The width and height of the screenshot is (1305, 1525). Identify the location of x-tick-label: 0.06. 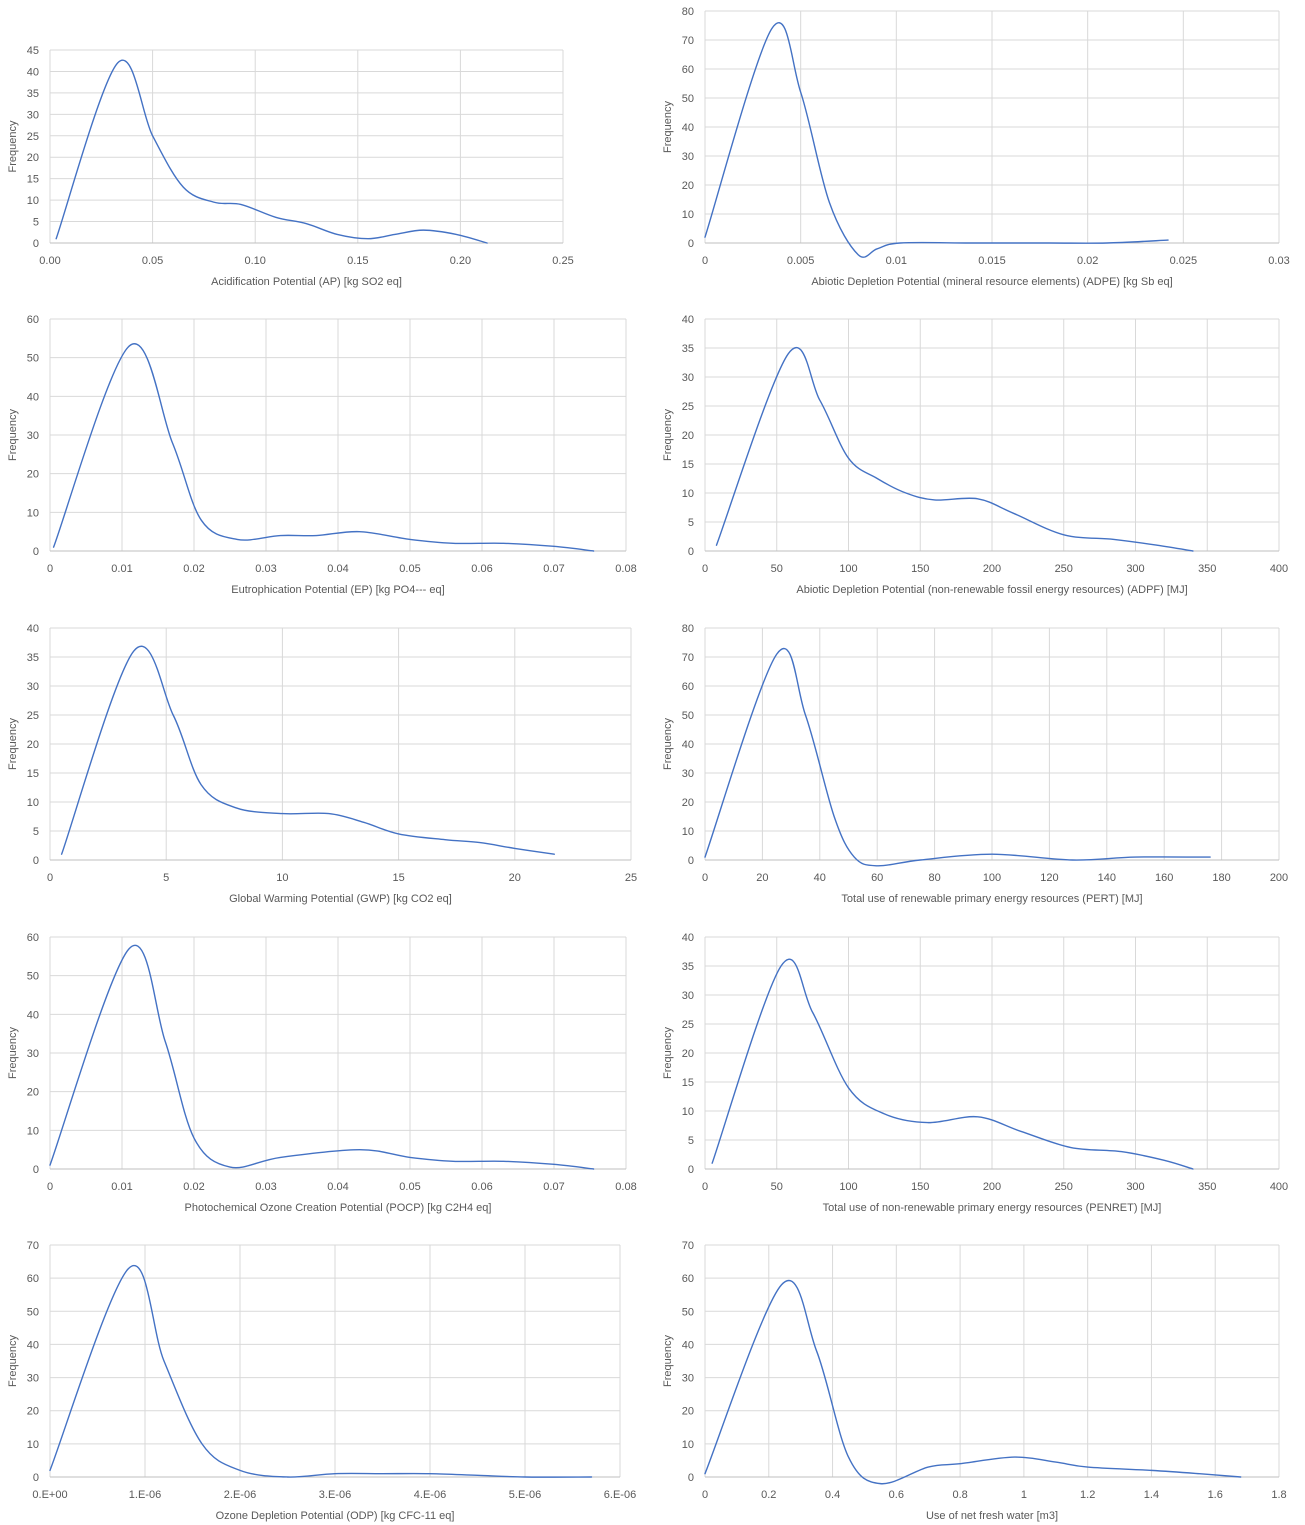
(481, 569).